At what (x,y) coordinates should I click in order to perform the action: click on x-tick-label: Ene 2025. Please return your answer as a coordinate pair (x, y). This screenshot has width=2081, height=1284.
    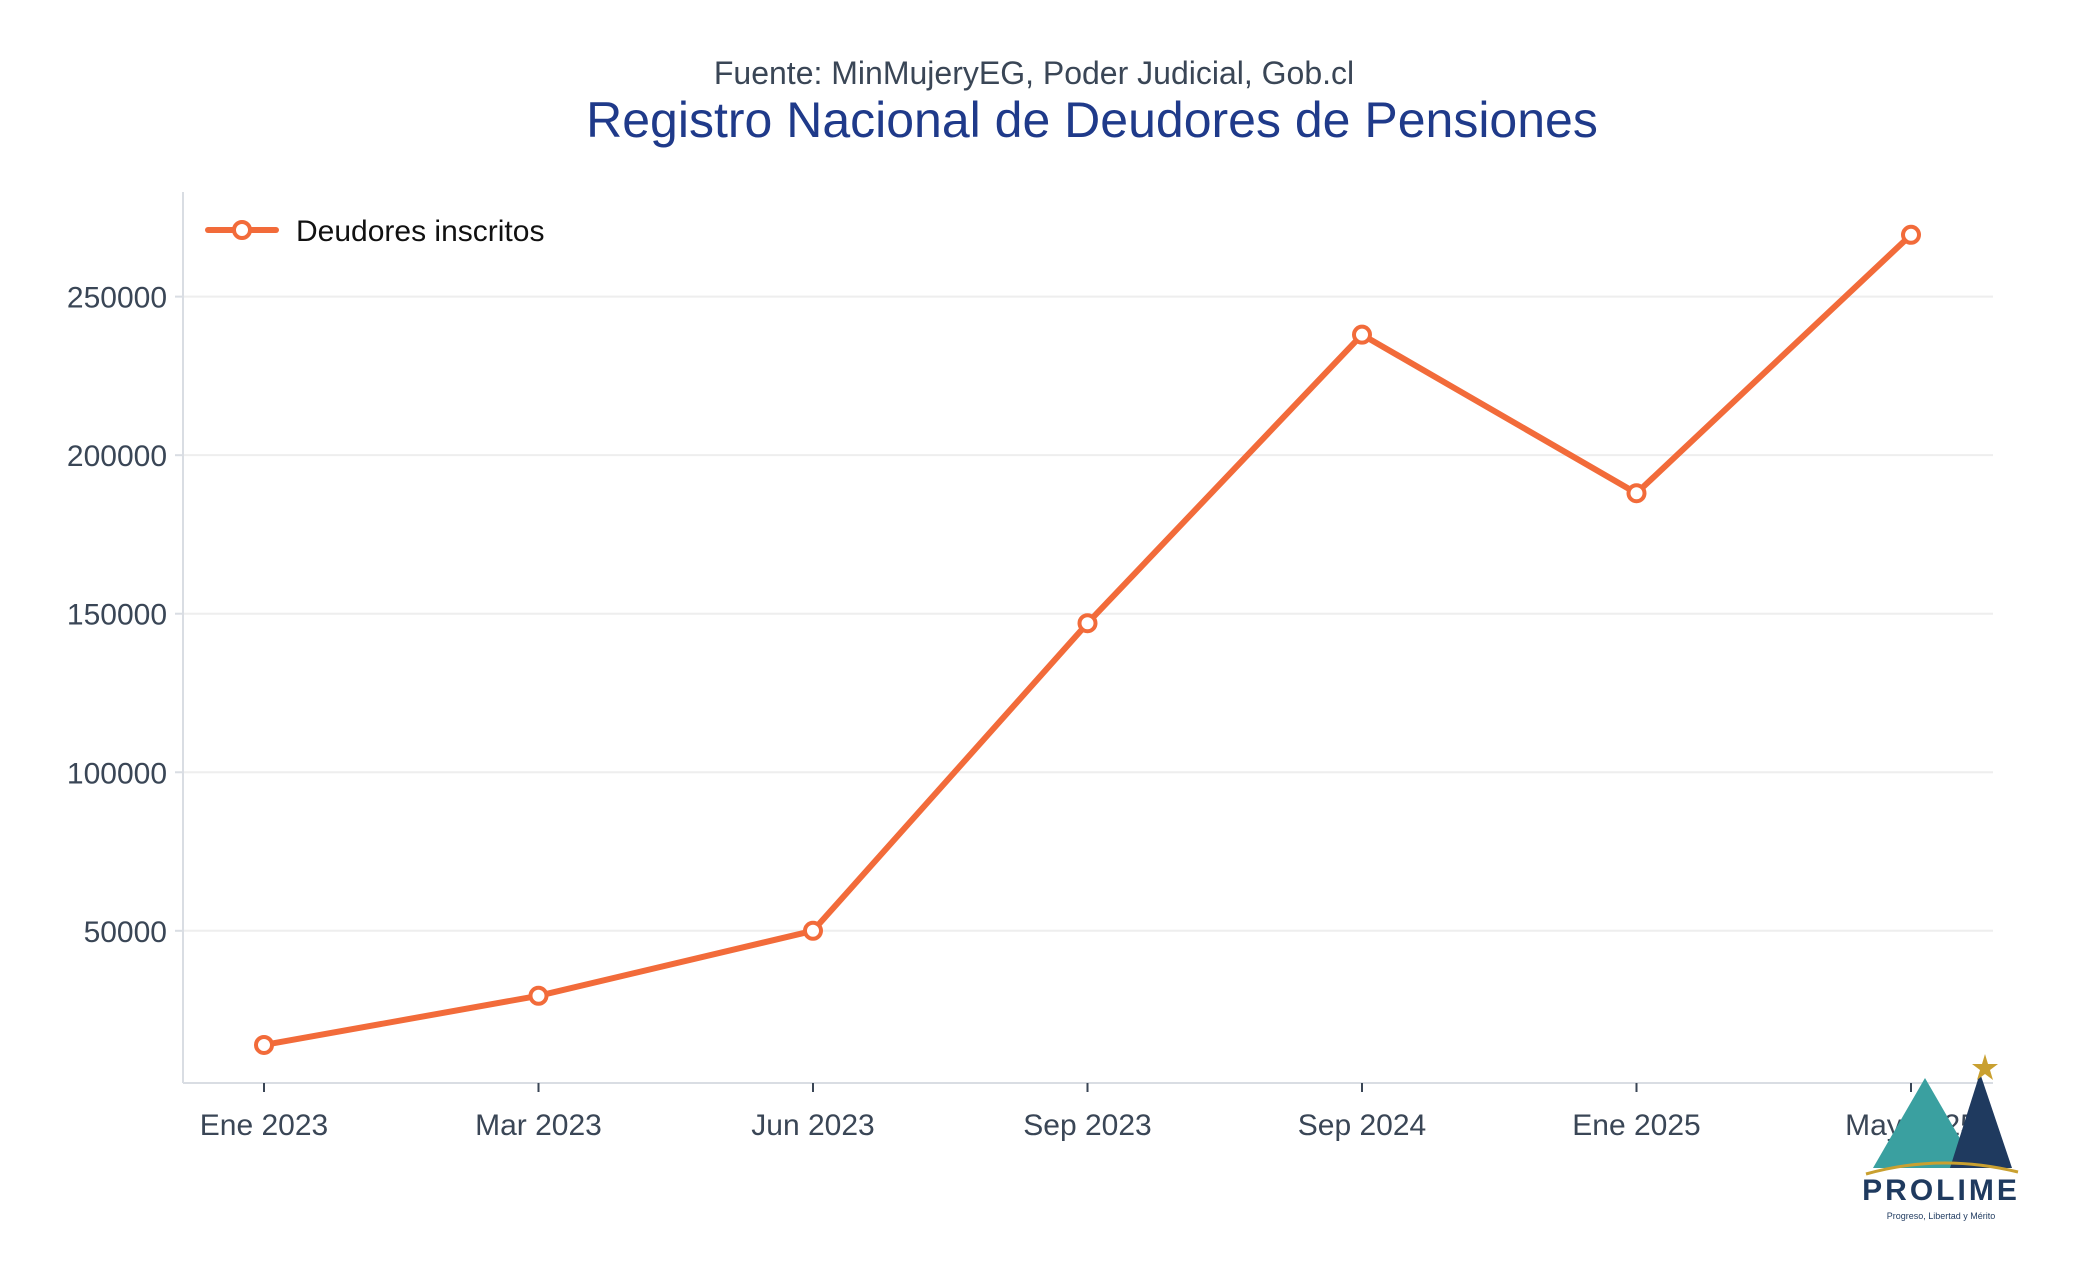
    Looking at the image, I should click on (1636, 1125).